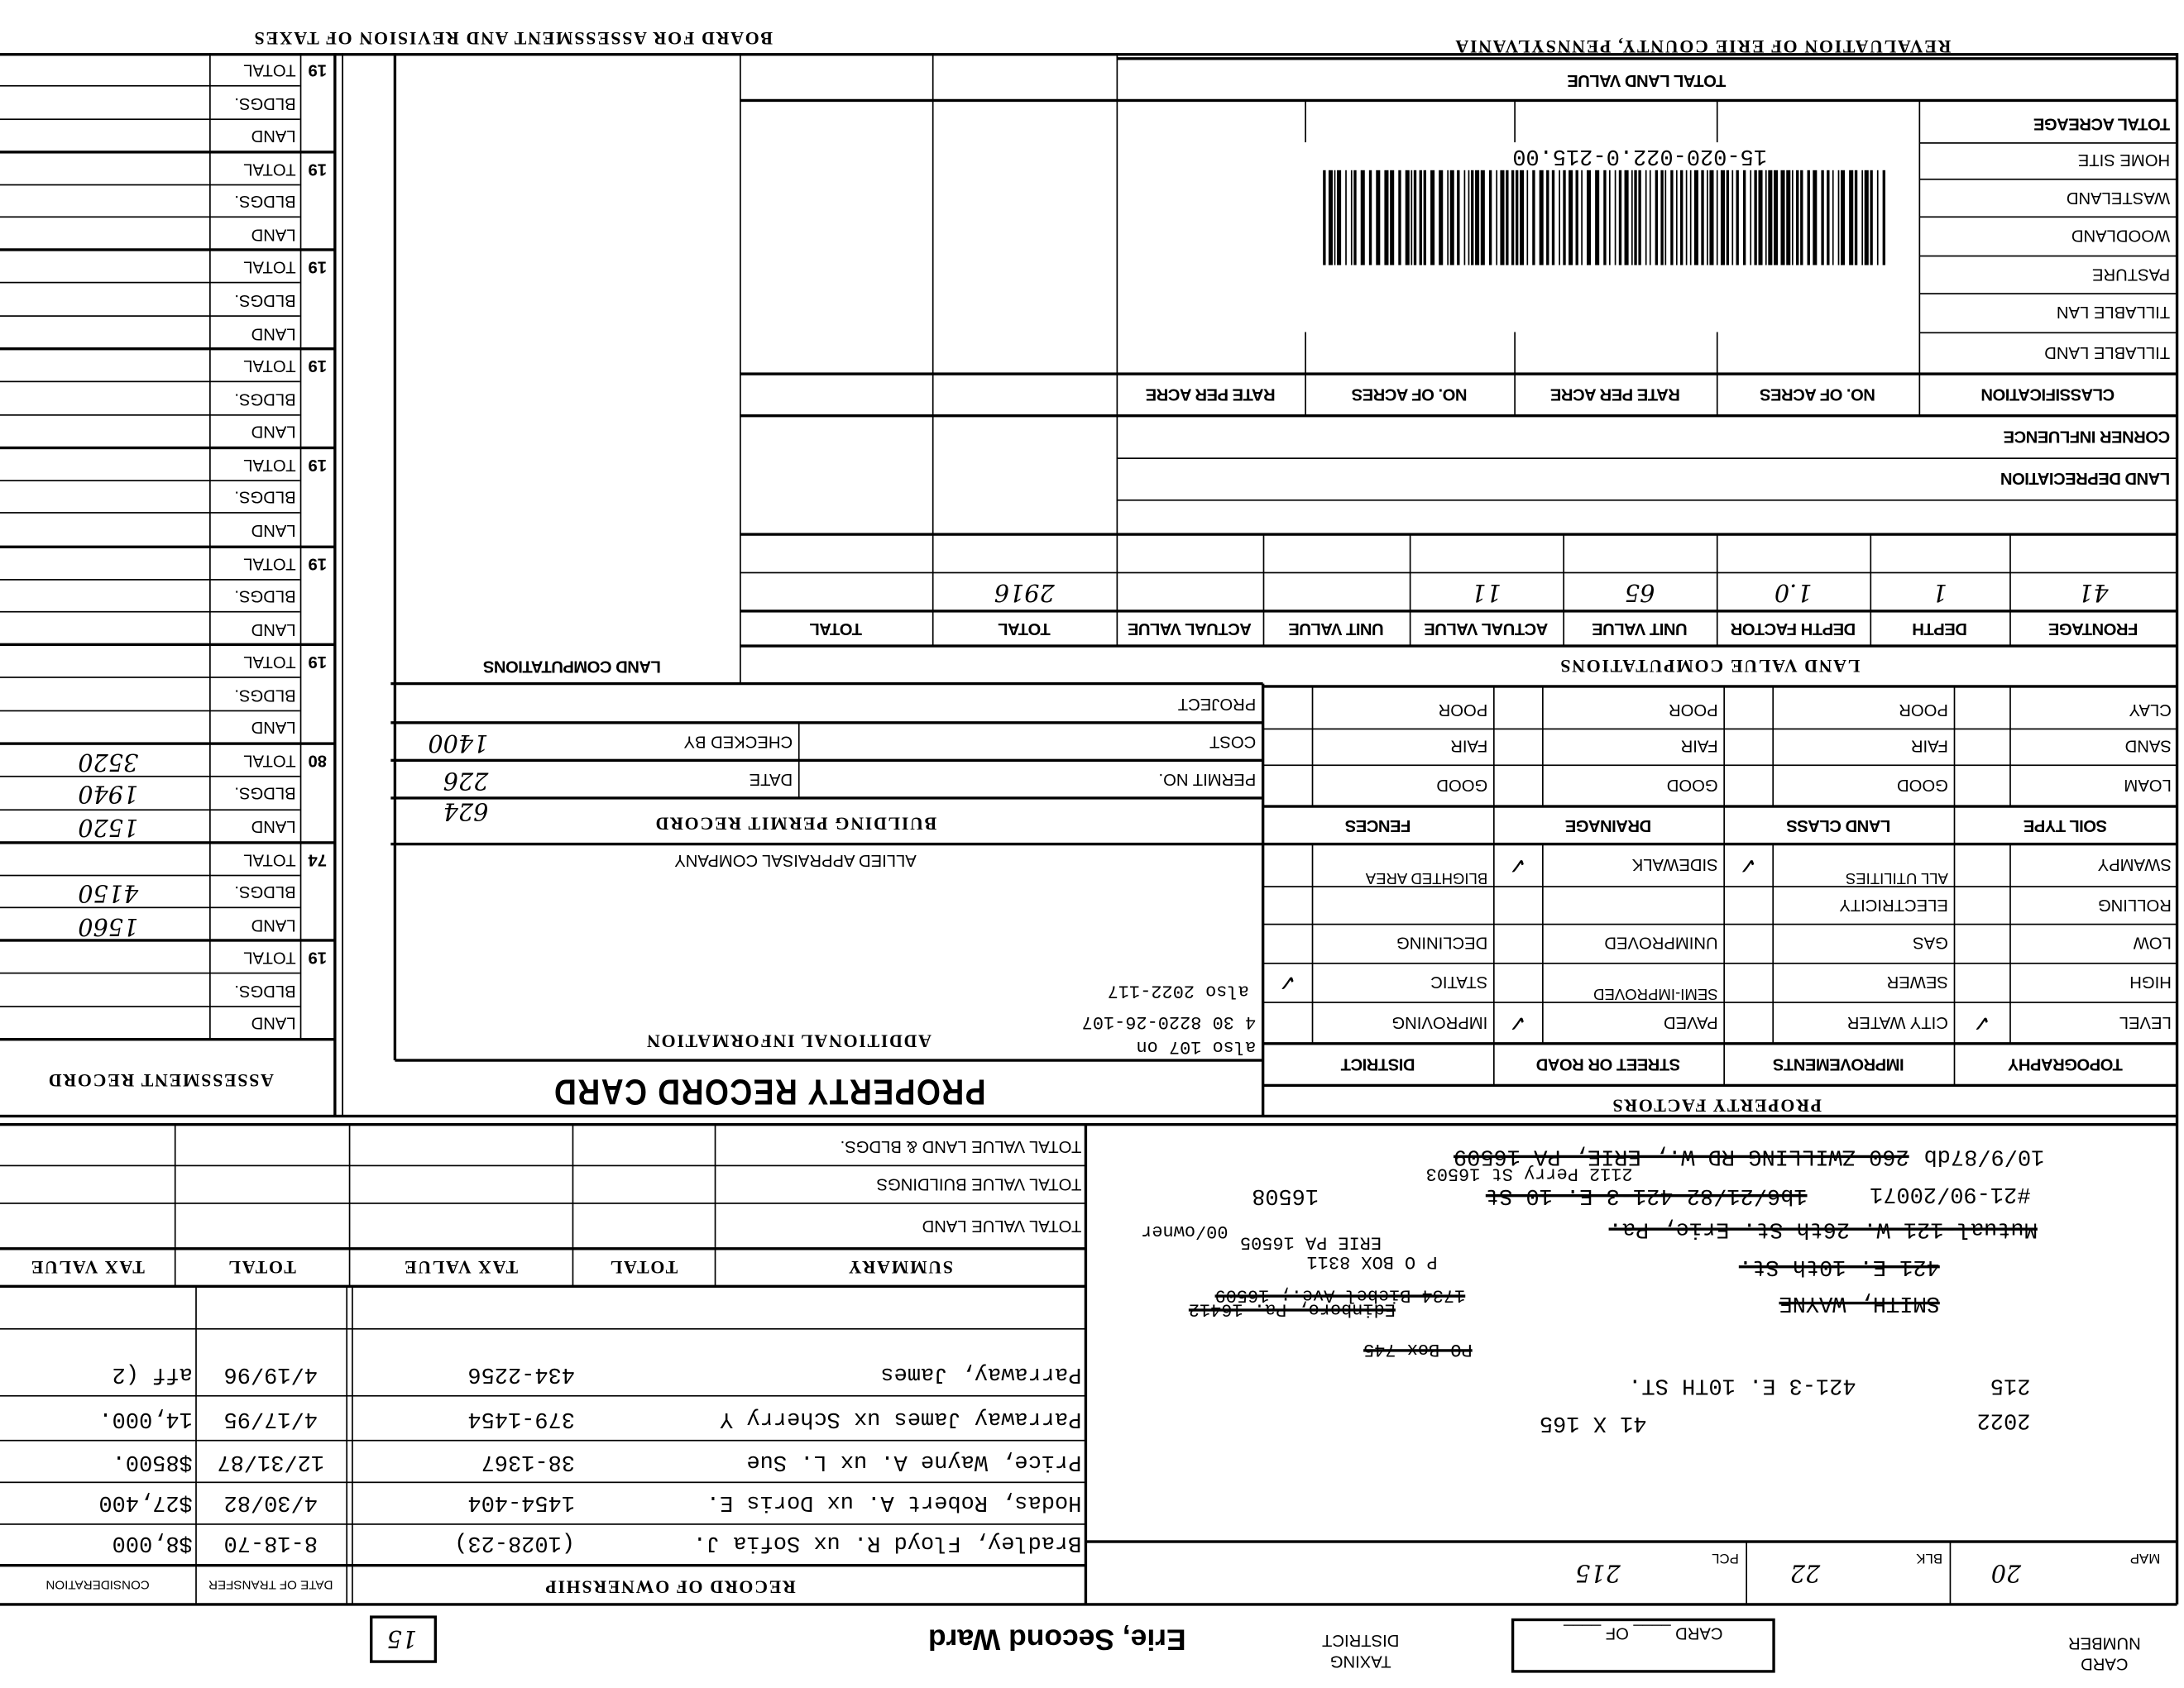 Image resolution: width=2184 pixels, height=1688 pixels. Describe the element at coordinates (901, 1419) in the screenshot. I see `owner-name: Parraway James ux Scherry Y` at that location.